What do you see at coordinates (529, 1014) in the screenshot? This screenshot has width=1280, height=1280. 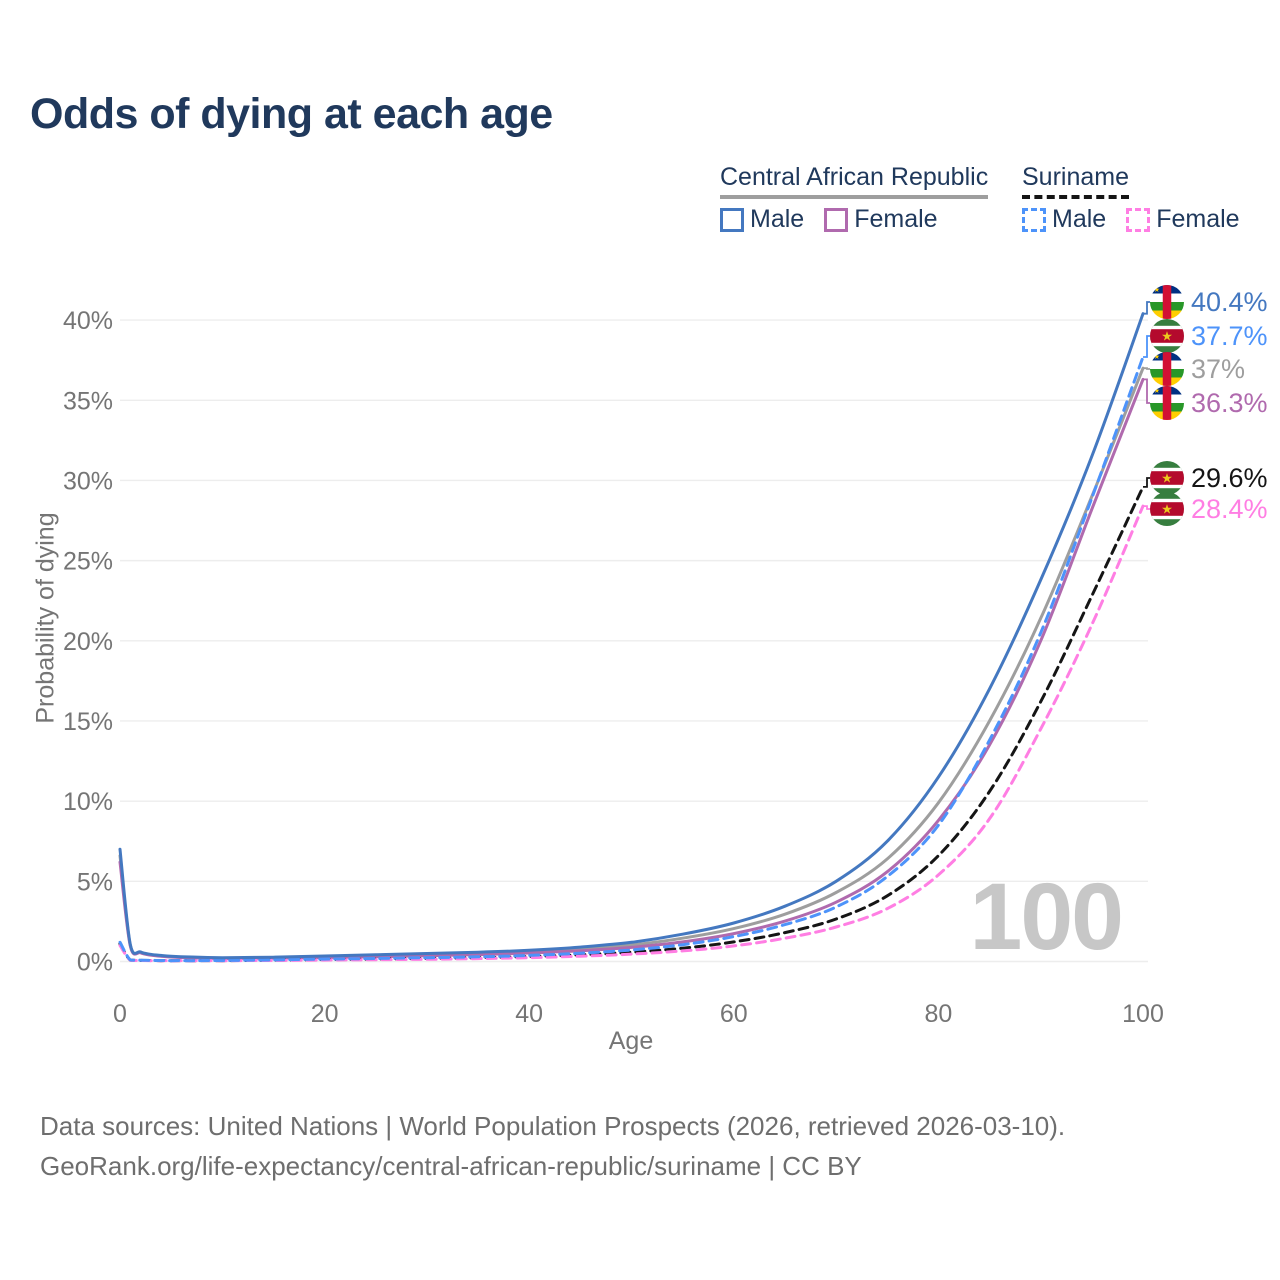 I see `x-tick-label: 40` at bounding box center [529, 1014].